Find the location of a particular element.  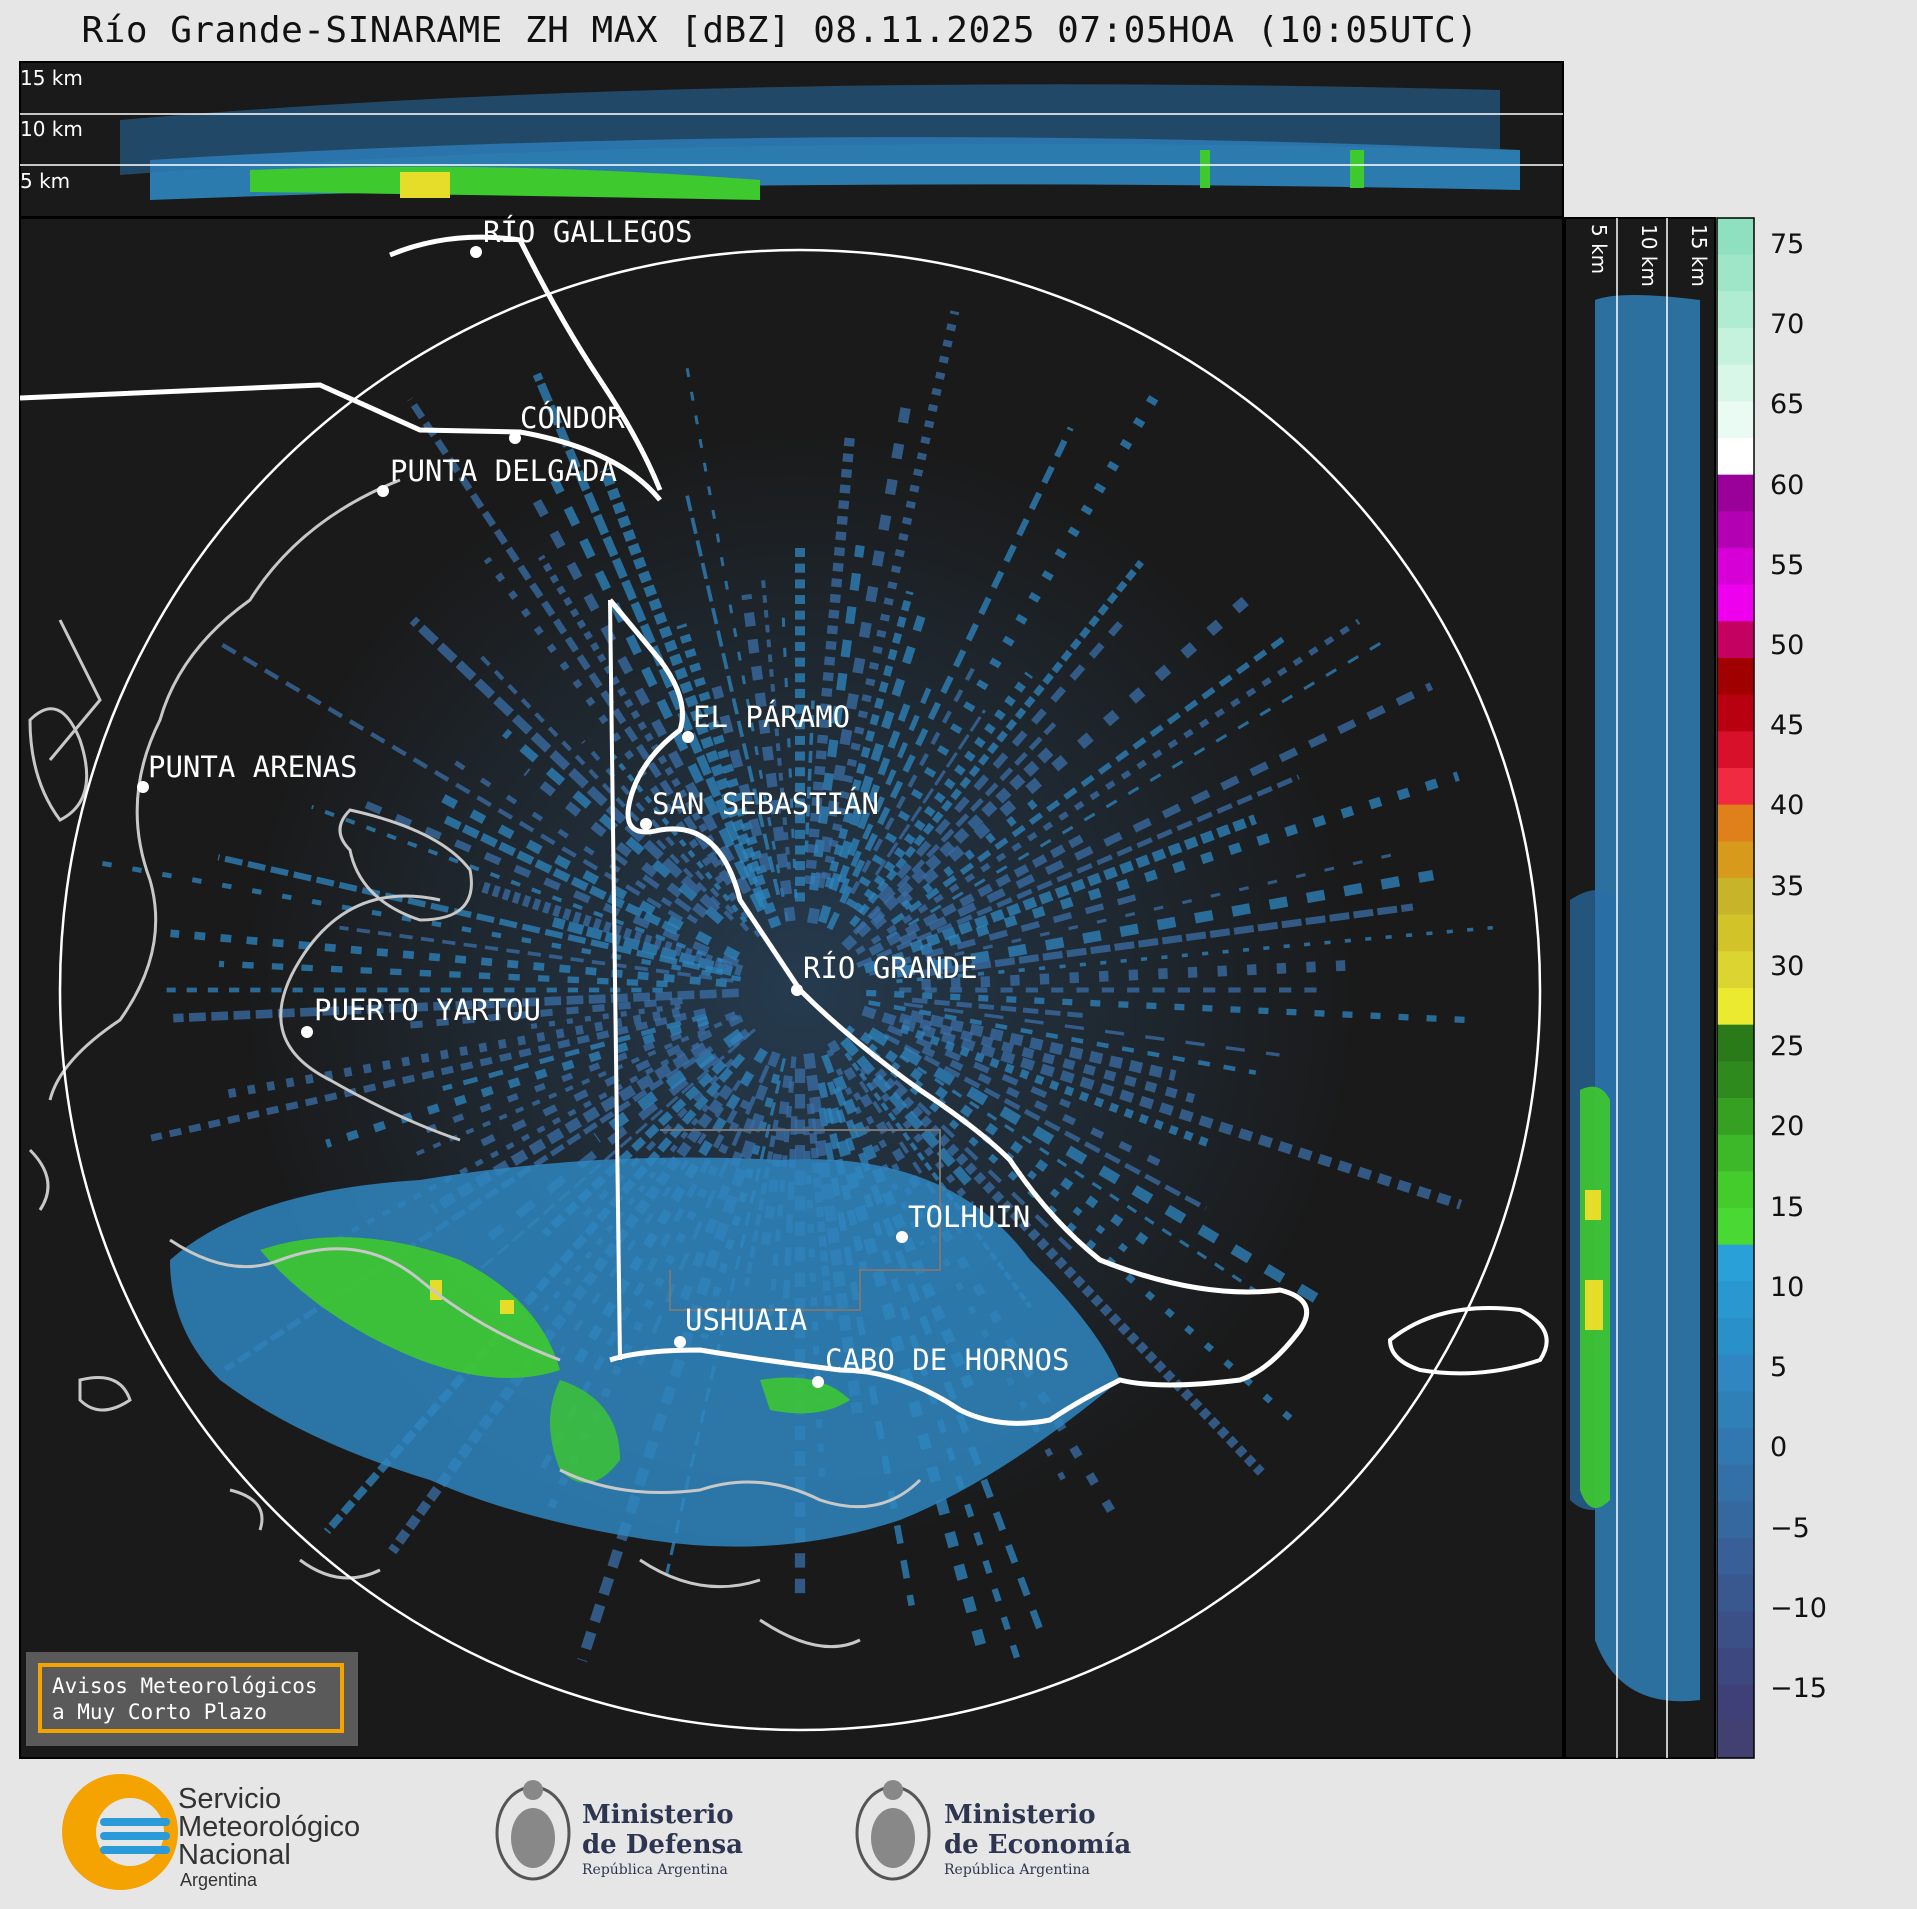

colorbar-tick: 20 is located at coordinates (1787, 1126).